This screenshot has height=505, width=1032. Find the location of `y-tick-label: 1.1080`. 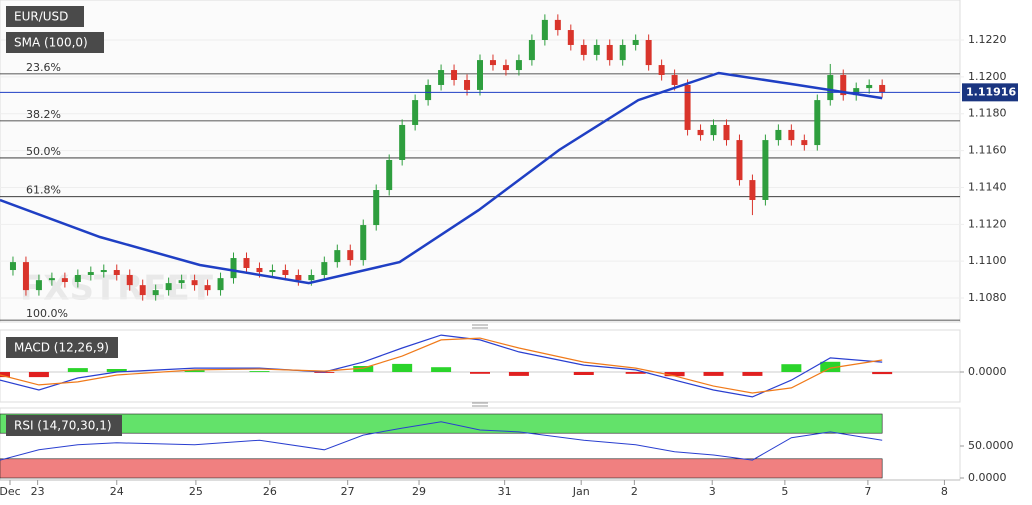

y-tick-label: 1.1080 is located at coordinates (987, 297).